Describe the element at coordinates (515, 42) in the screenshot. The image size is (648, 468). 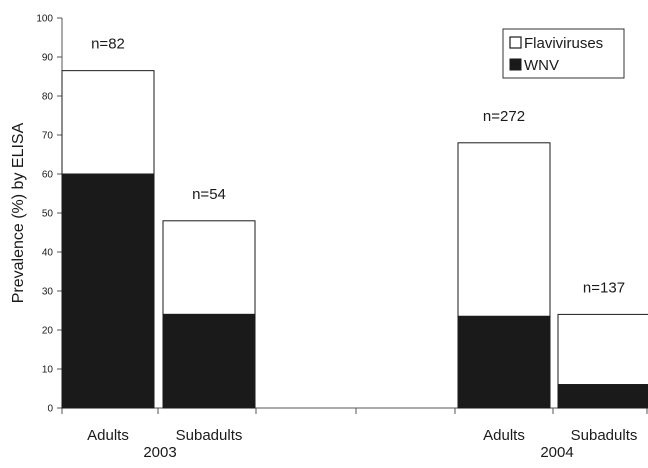
I see `legend-swatch-flaviviruses` at that location.